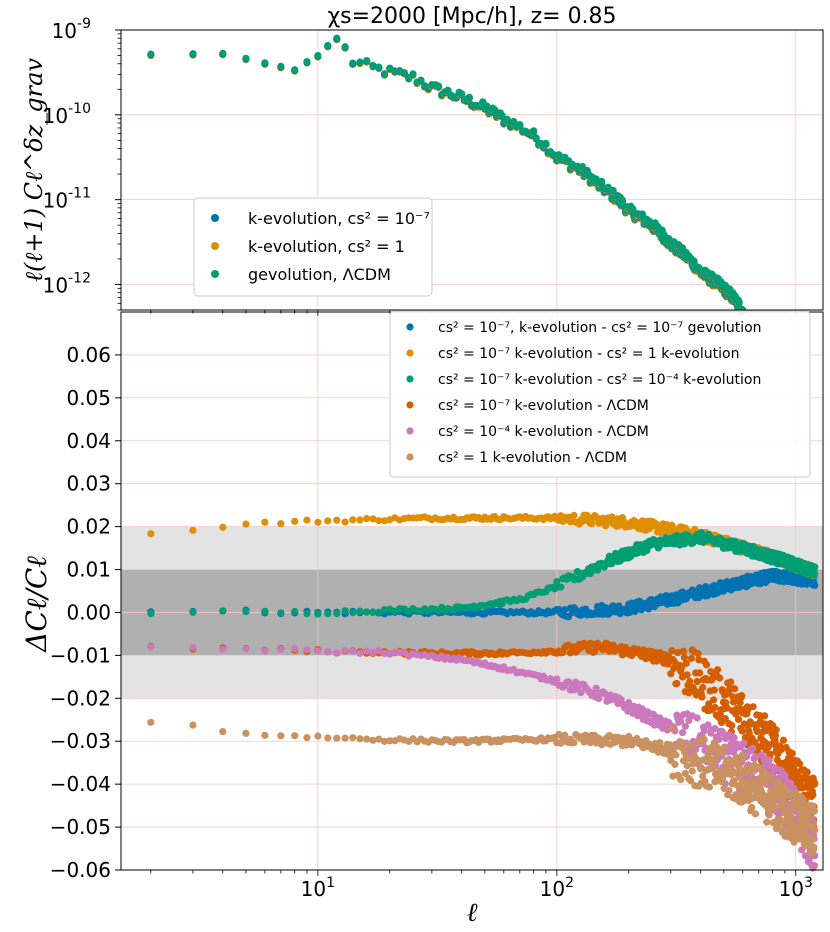 Image resolution: width=830 pixels, height=932 pixels. What do you see at coordinates (532, 458) in the screenshot?
I see `bottom-legend-label: cs² = 1 k-evolution - ΛCDM` at bounding box center [532, 458].